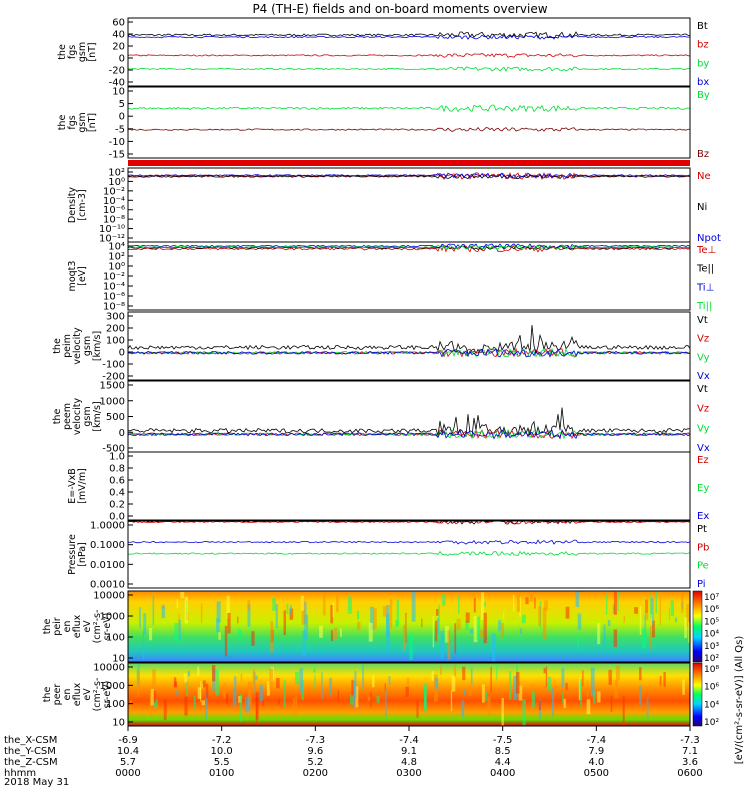 This screenshot has width=750, height=800. Describe the element at coordinates (115, 704) in the screenshot. I see `y-tick-label: 100` at that location.